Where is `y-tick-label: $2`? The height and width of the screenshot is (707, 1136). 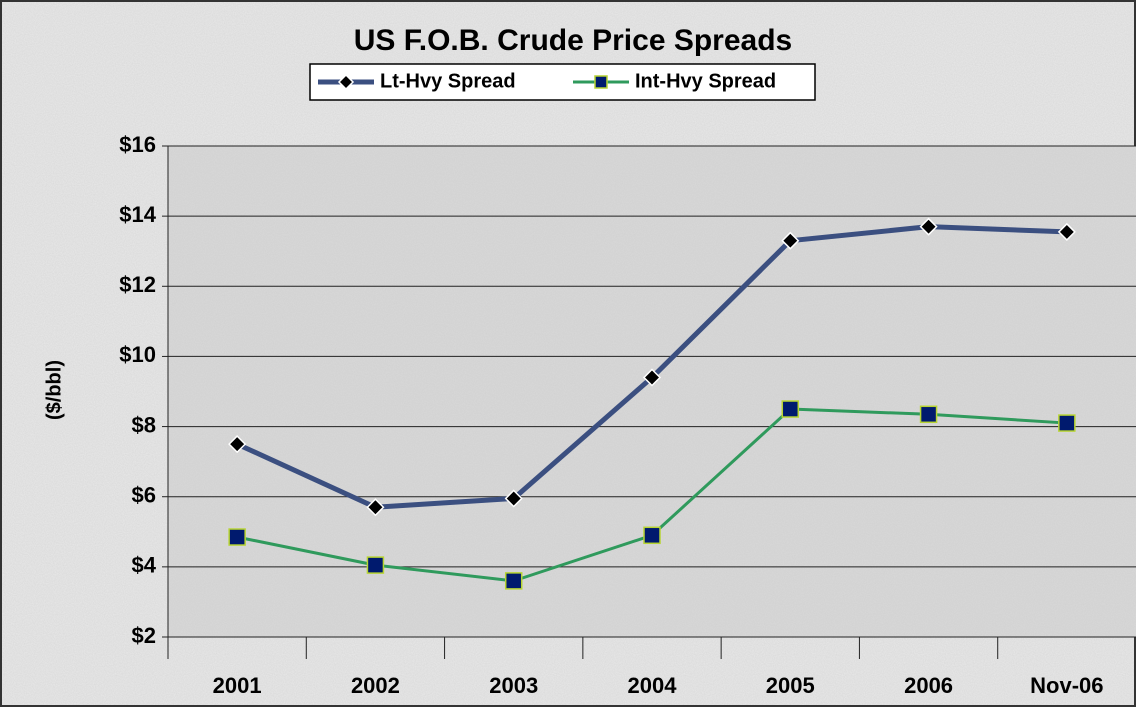 y-tick-label: $2 is located at coordinates (144, 635).